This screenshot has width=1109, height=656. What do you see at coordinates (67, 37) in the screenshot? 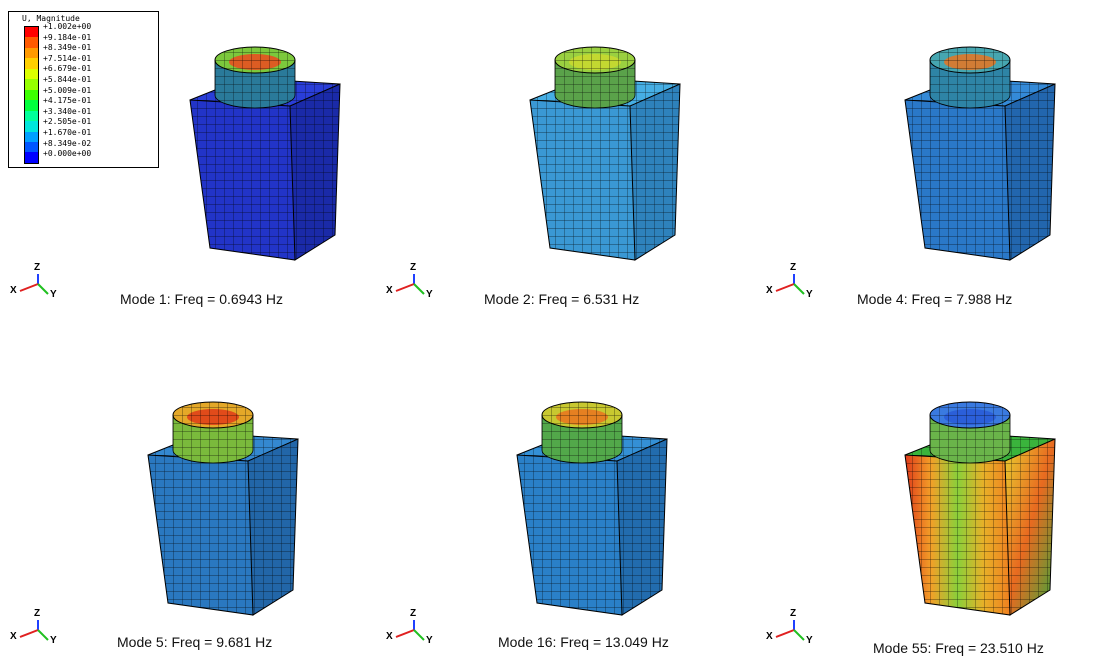
I see `legend-level-label: +9.184e-01` at bounding box center [67, 37].